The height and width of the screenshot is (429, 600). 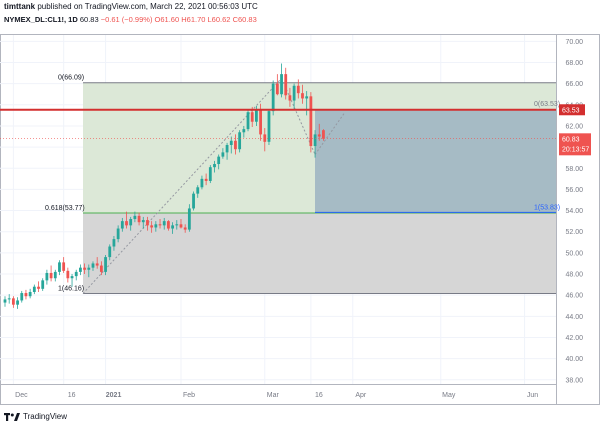 What do you see at coordinates (574, 380) in the screenshot?
I see `price-tick-label: 38.00` at bounding box center [574, 380].